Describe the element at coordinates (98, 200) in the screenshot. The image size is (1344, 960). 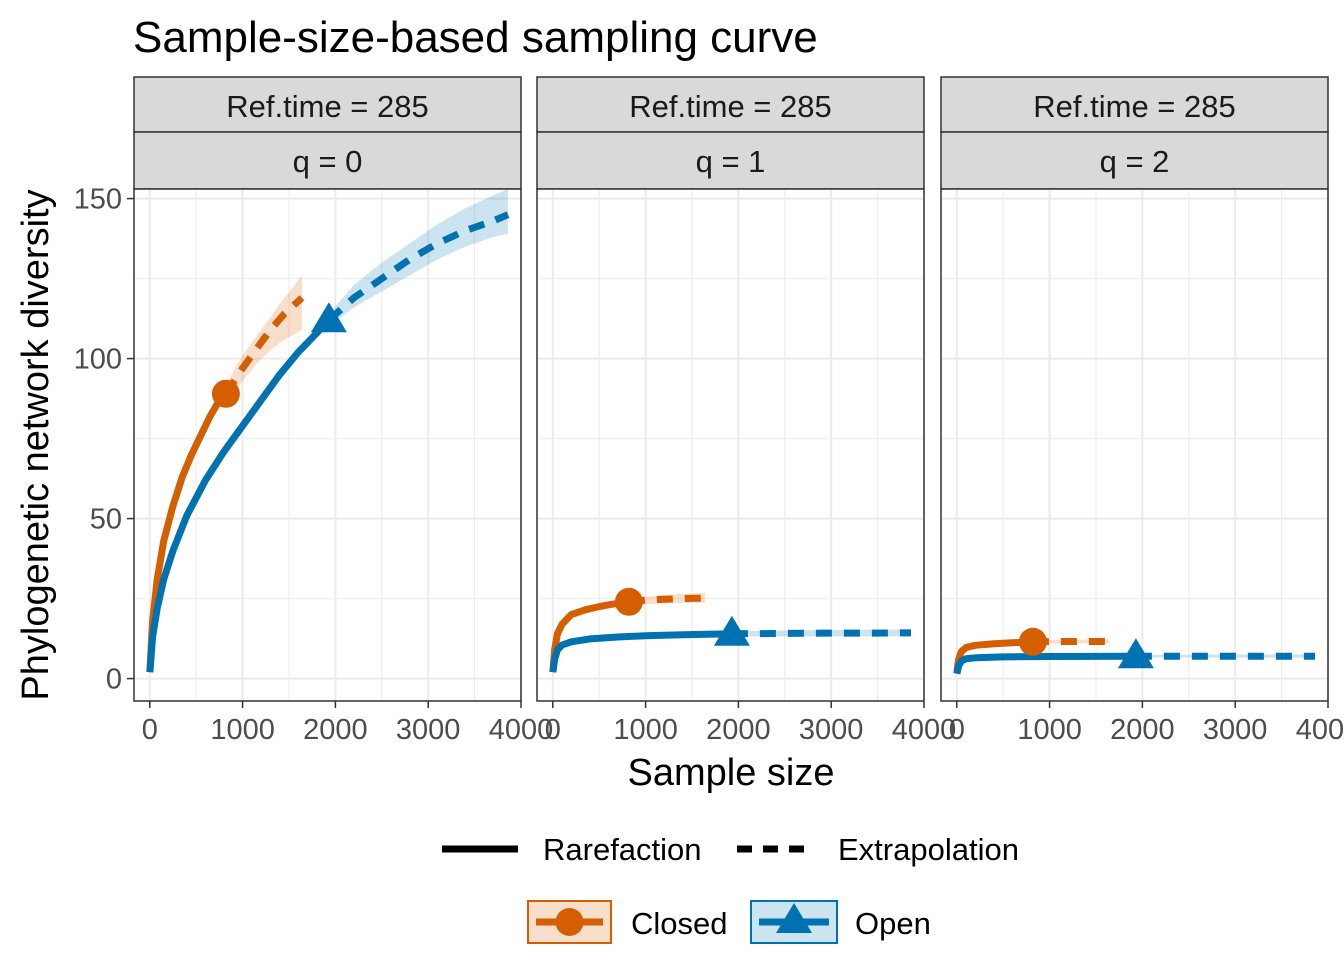
I see `y-tick-label: 150` at that location.